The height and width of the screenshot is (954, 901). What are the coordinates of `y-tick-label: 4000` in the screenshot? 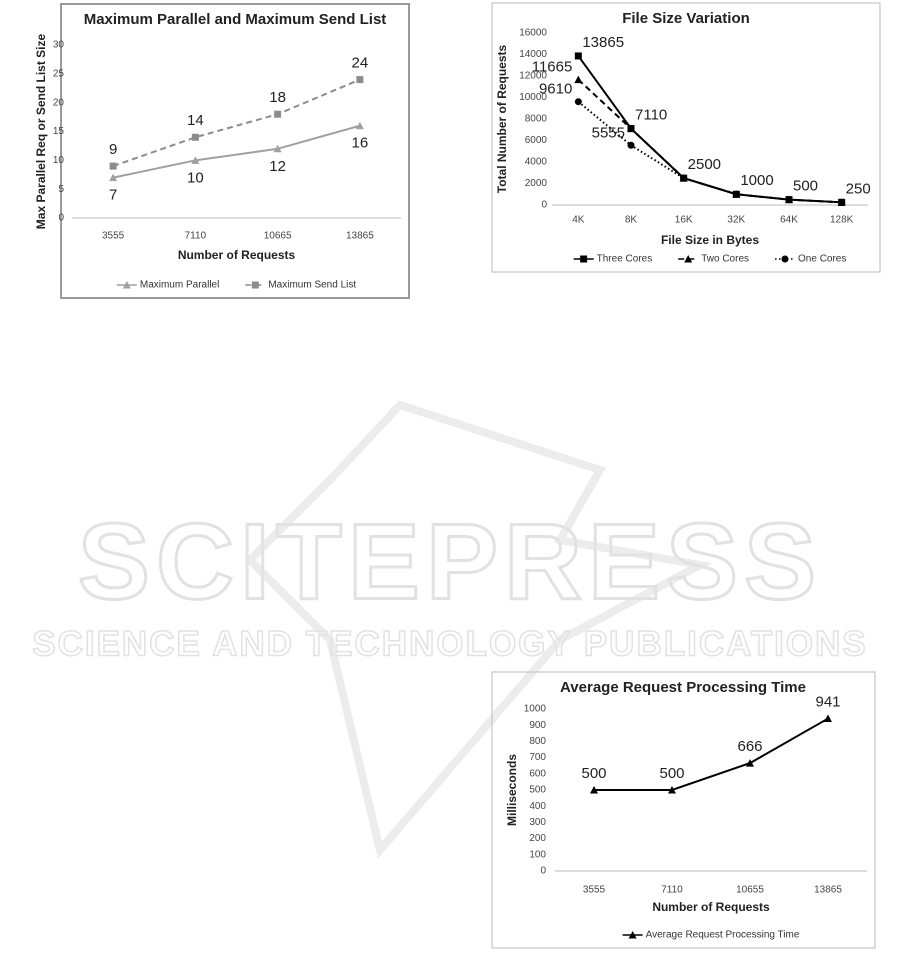 It's located at (536, 162).